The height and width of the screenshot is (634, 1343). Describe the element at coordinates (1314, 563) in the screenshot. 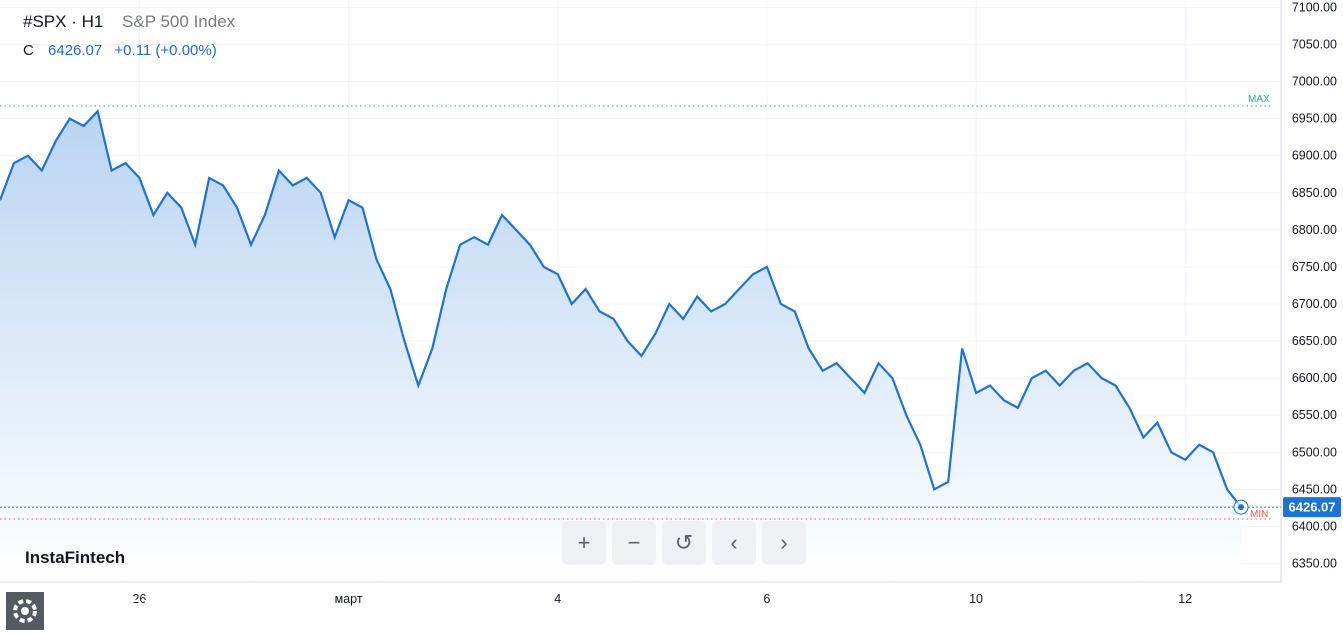

I see `y-tick-label: 6350.00` at that location.